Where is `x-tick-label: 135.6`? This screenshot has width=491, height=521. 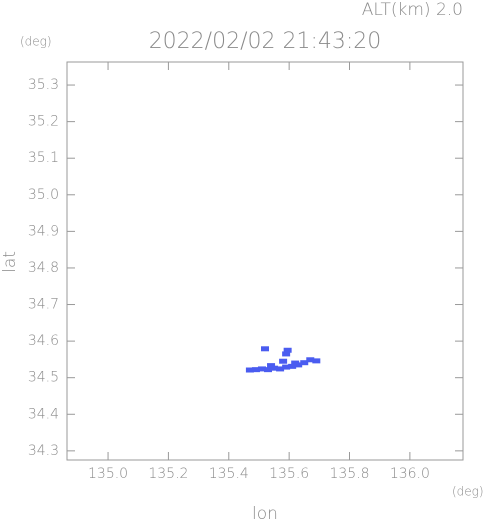 x-tick-label: 135.6 is located at coordinates (289, 474).